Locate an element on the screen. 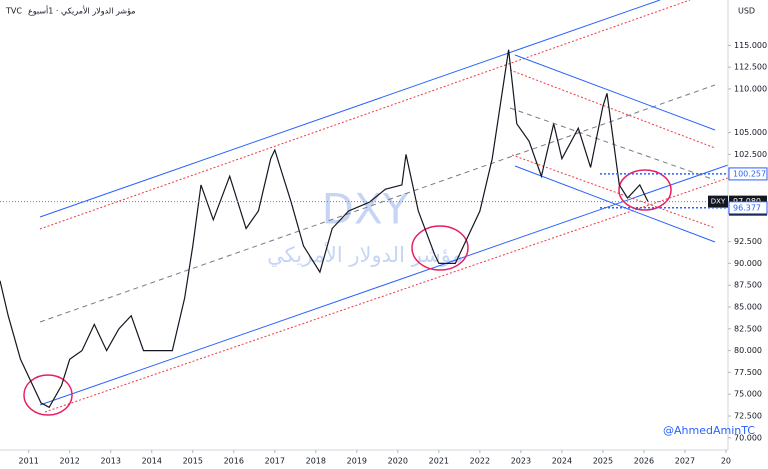 The width and height of the screenshot is (768, 469). y-tick-label: 90.000 is located at coordinates (748, 263).